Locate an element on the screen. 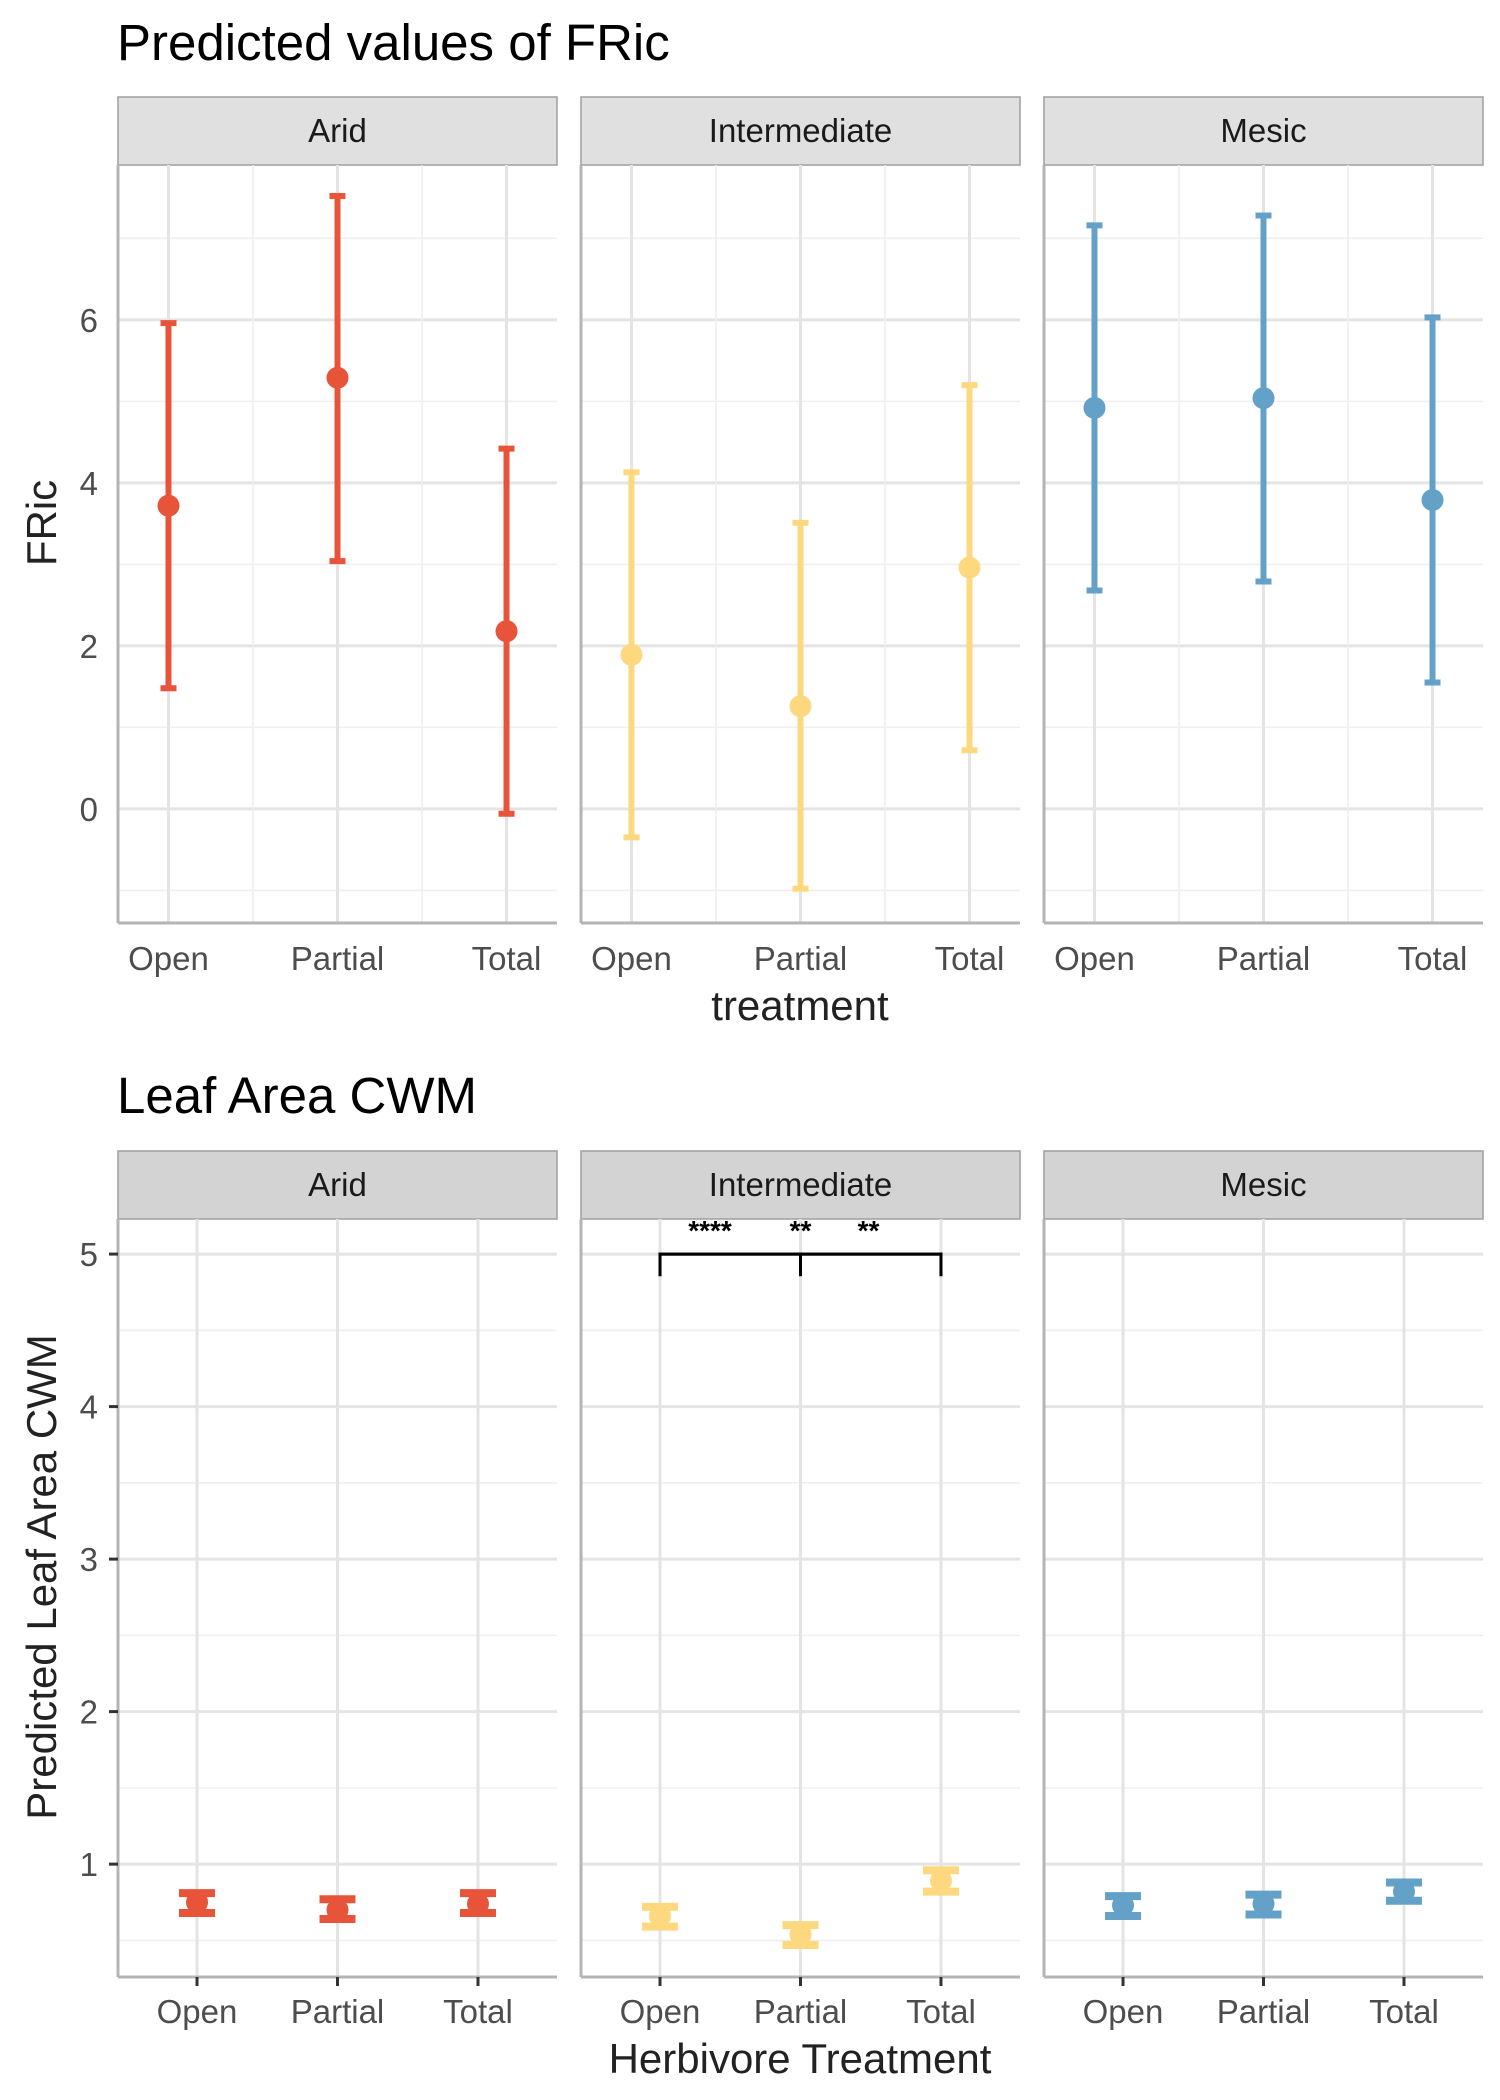 The height and width of the screenshot is (2100, 1500). leaf-area-y-tick-label: 5 is located at coordinates (89, 1254).